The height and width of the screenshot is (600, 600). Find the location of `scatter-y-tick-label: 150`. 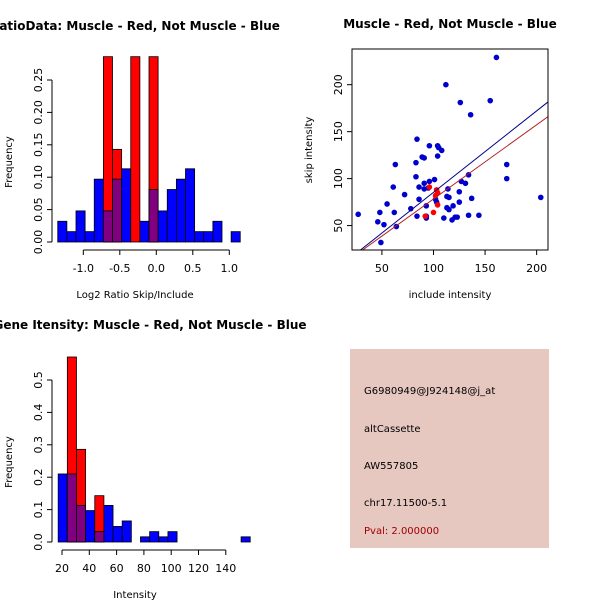

scatter-y-tick-label: 150 is located at coordinates (338, 131).